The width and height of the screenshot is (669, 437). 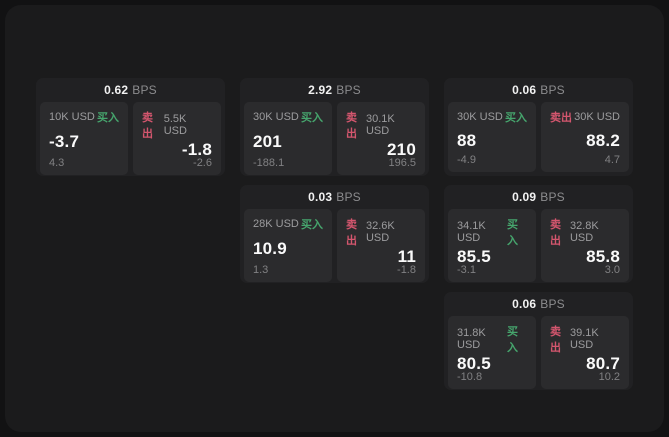 I want to click on buy-tile: 30K USD 买入 201 -188.1, so click(x=288, y=138).